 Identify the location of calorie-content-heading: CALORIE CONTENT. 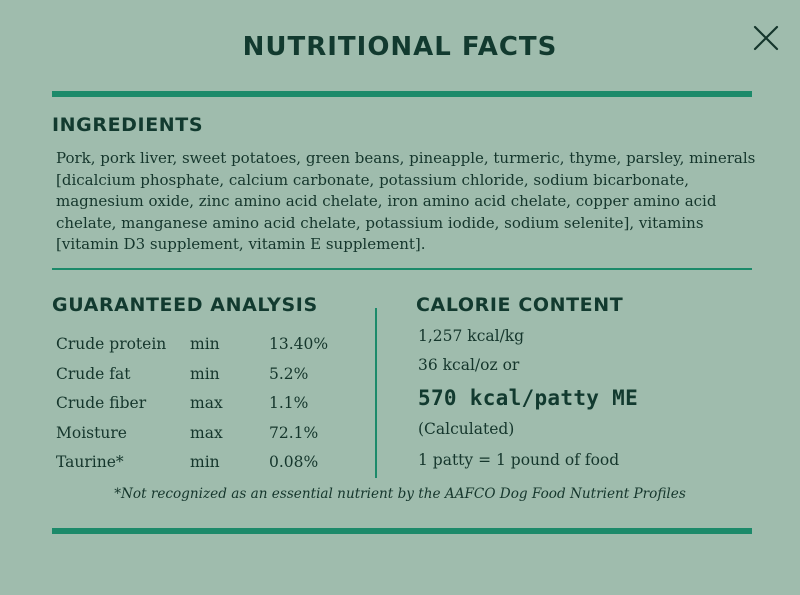
(520, 305).